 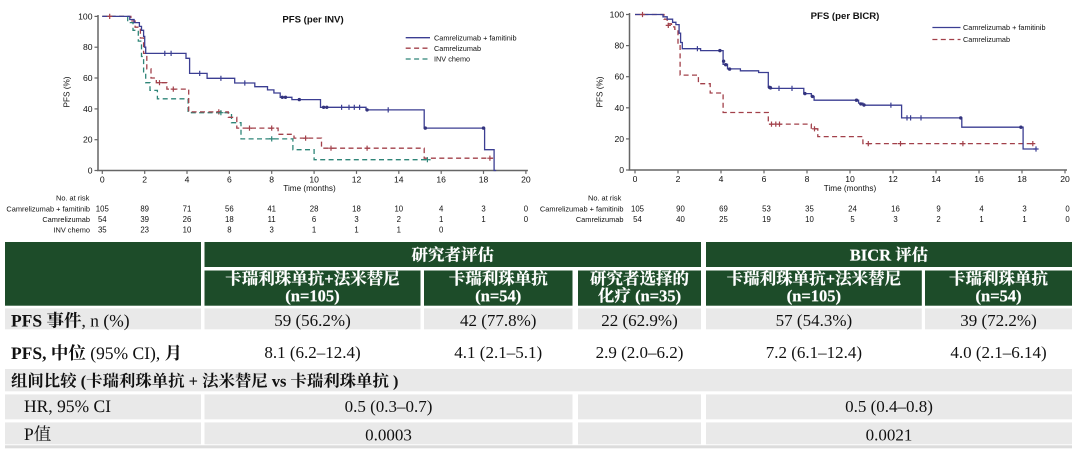 What do you see at coordinates (640, 352) in the screenshot?
I see `svg-text: 2.9 (2.0–6.2)` at bounding box center [640, 352].